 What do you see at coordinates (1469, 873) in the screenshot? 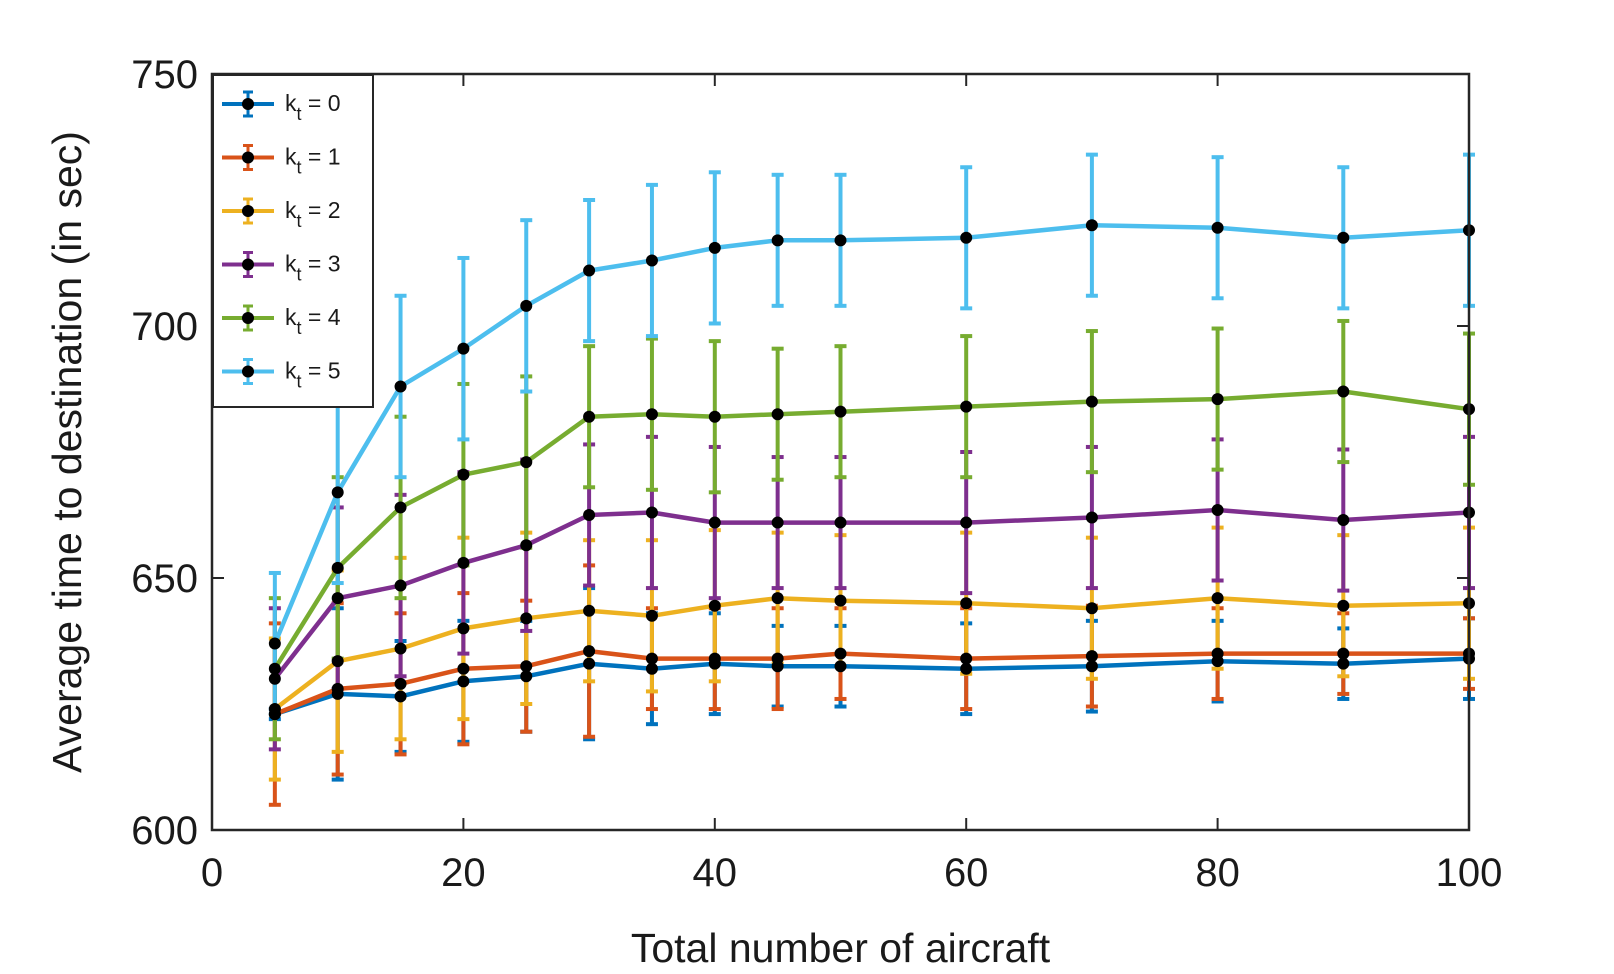
I see `x-tick-label: 100` at bounding box center [1469, 873].